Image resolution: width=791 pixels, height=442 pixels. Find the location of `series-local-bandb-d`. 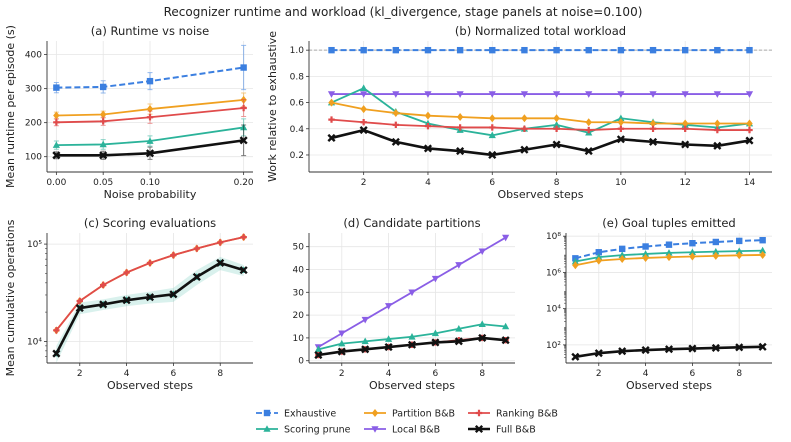

series-local-bandb-d is located at coordinates (412, 292).